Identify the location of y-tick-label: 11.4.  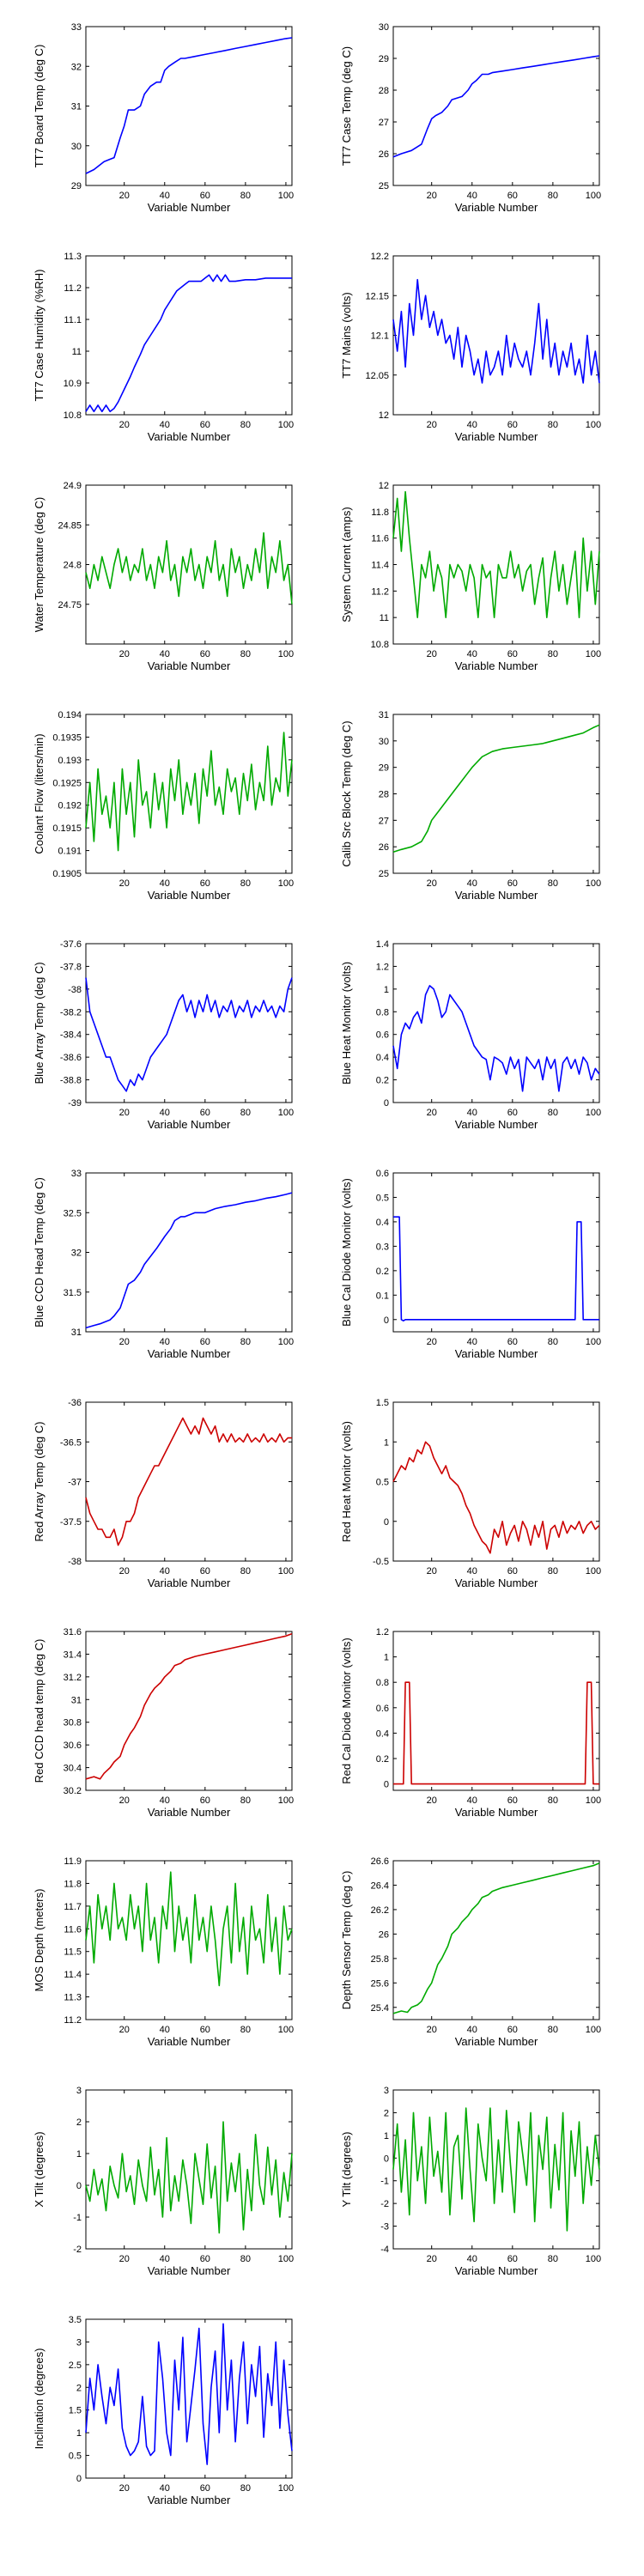
(380, 566).